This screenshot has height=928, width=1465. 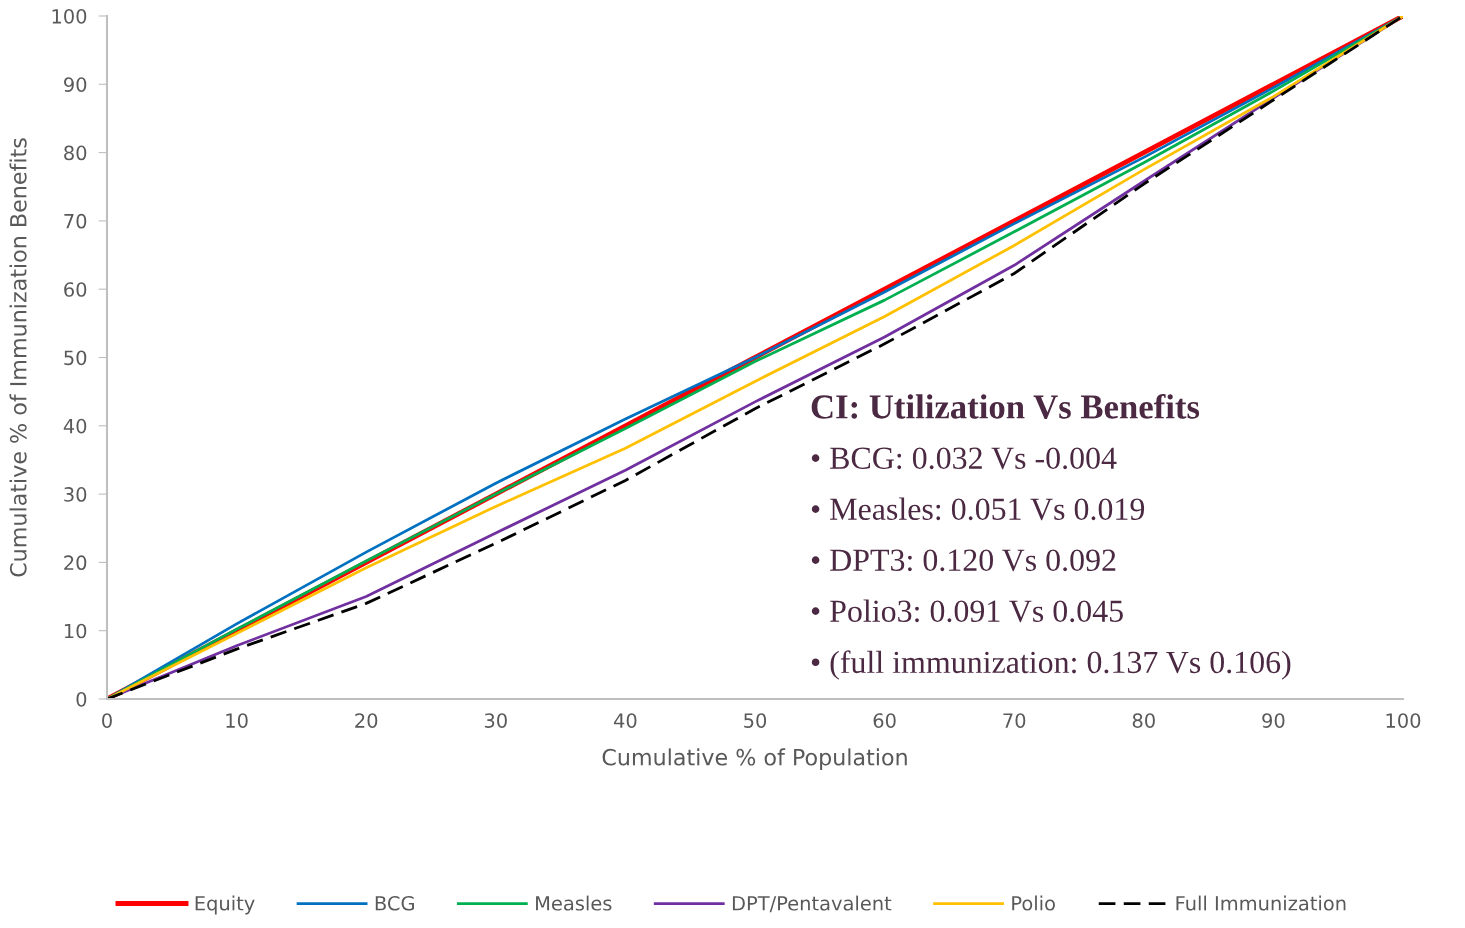 What do you see at coordinates (394, 903) in the screenshot?
I see `legend-label: BCG` at bounding box center [394, 903].